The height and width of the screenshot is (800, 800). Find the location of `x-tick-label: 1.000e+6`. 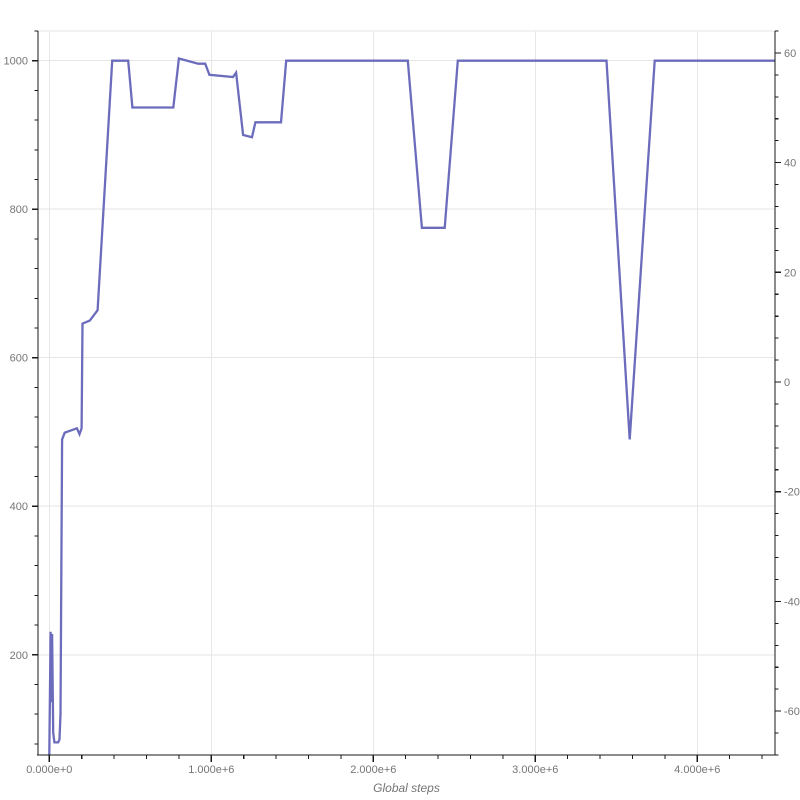

x-tick-label: 1.000e+6 is located at coordinates (211, 770).